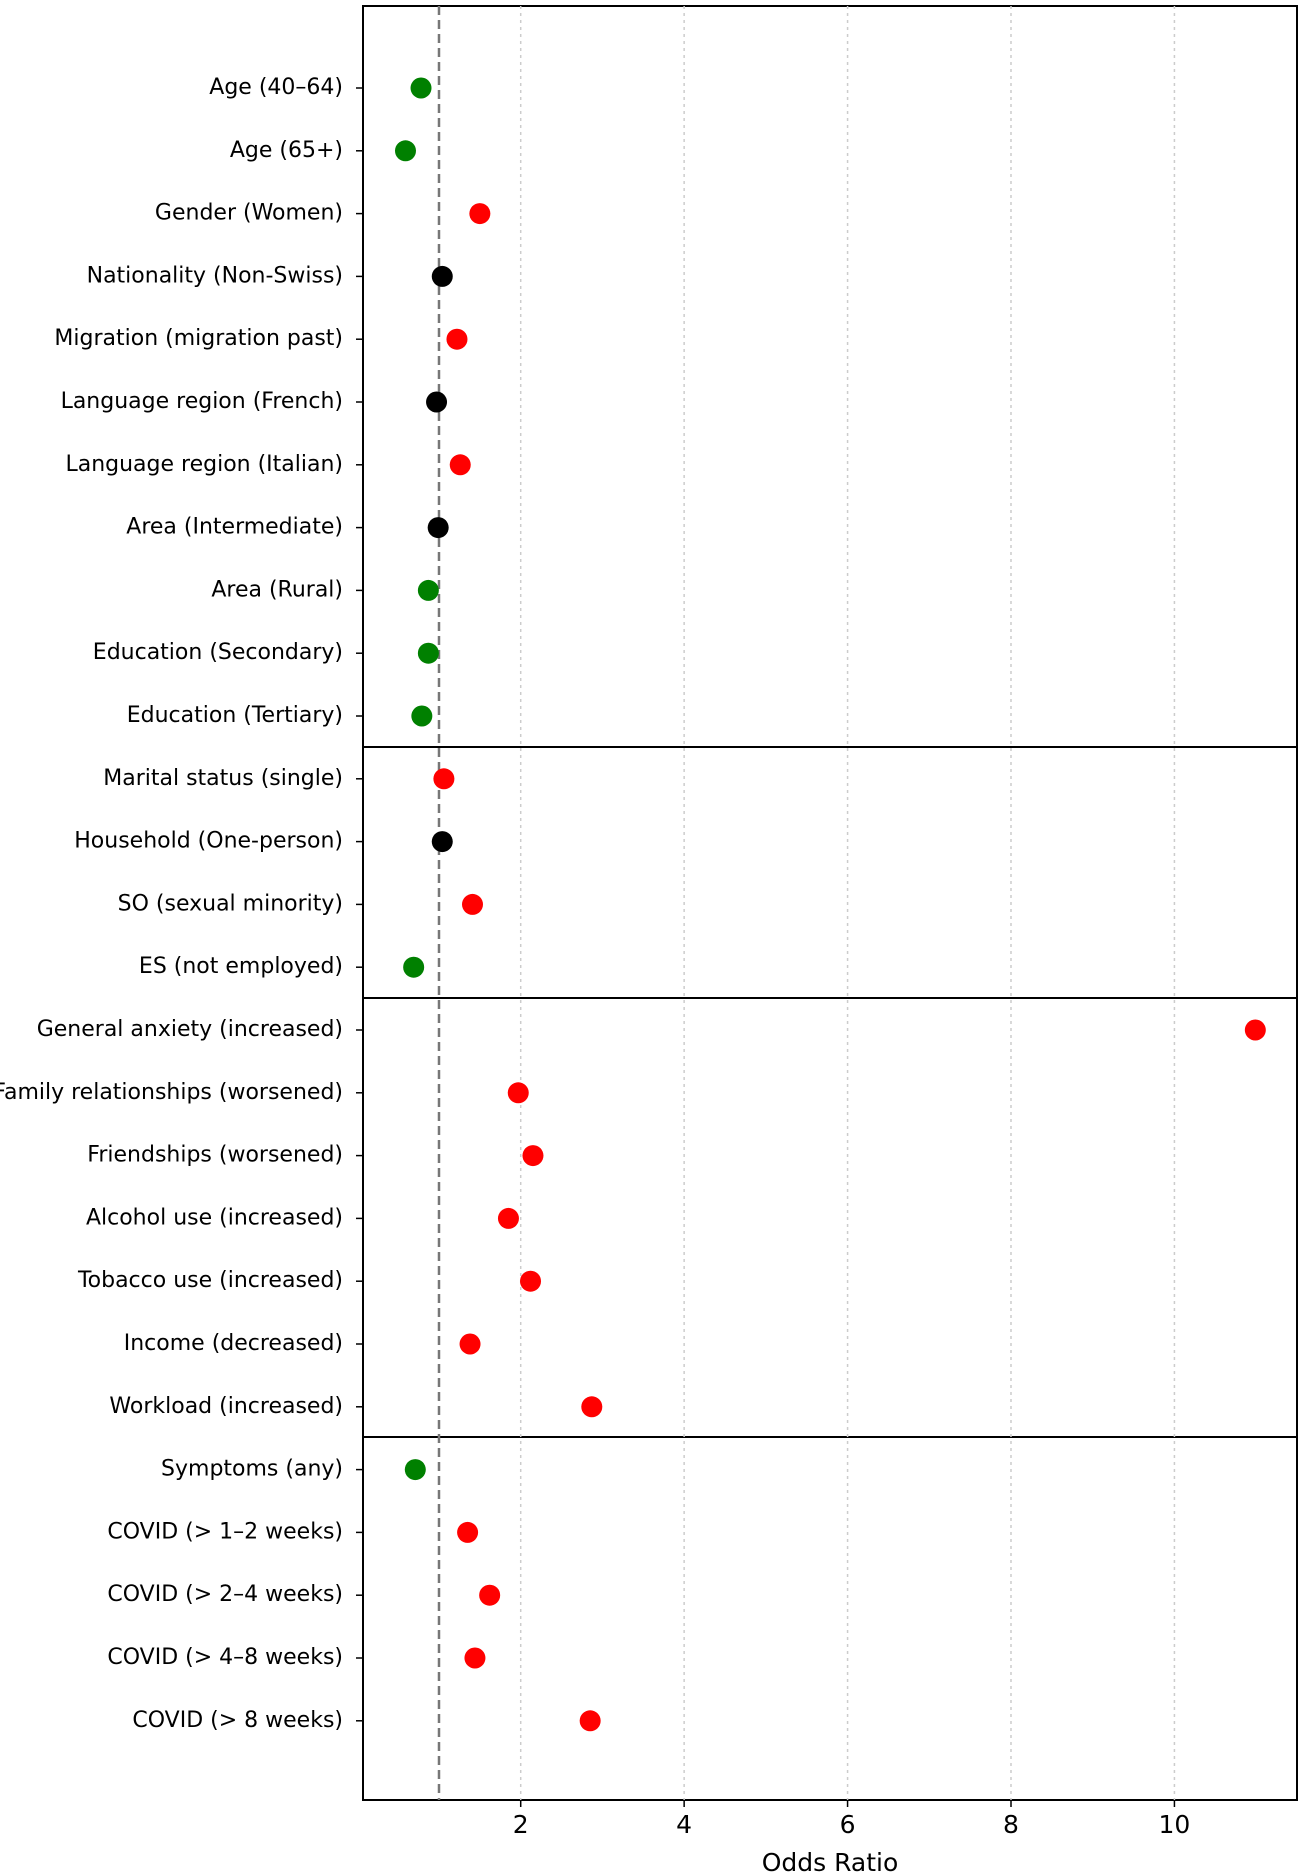 This screenshot has height=1876, width=1301. I want to click on y-tick-label: COVID (> 8 weeks), so click(237, 1720).